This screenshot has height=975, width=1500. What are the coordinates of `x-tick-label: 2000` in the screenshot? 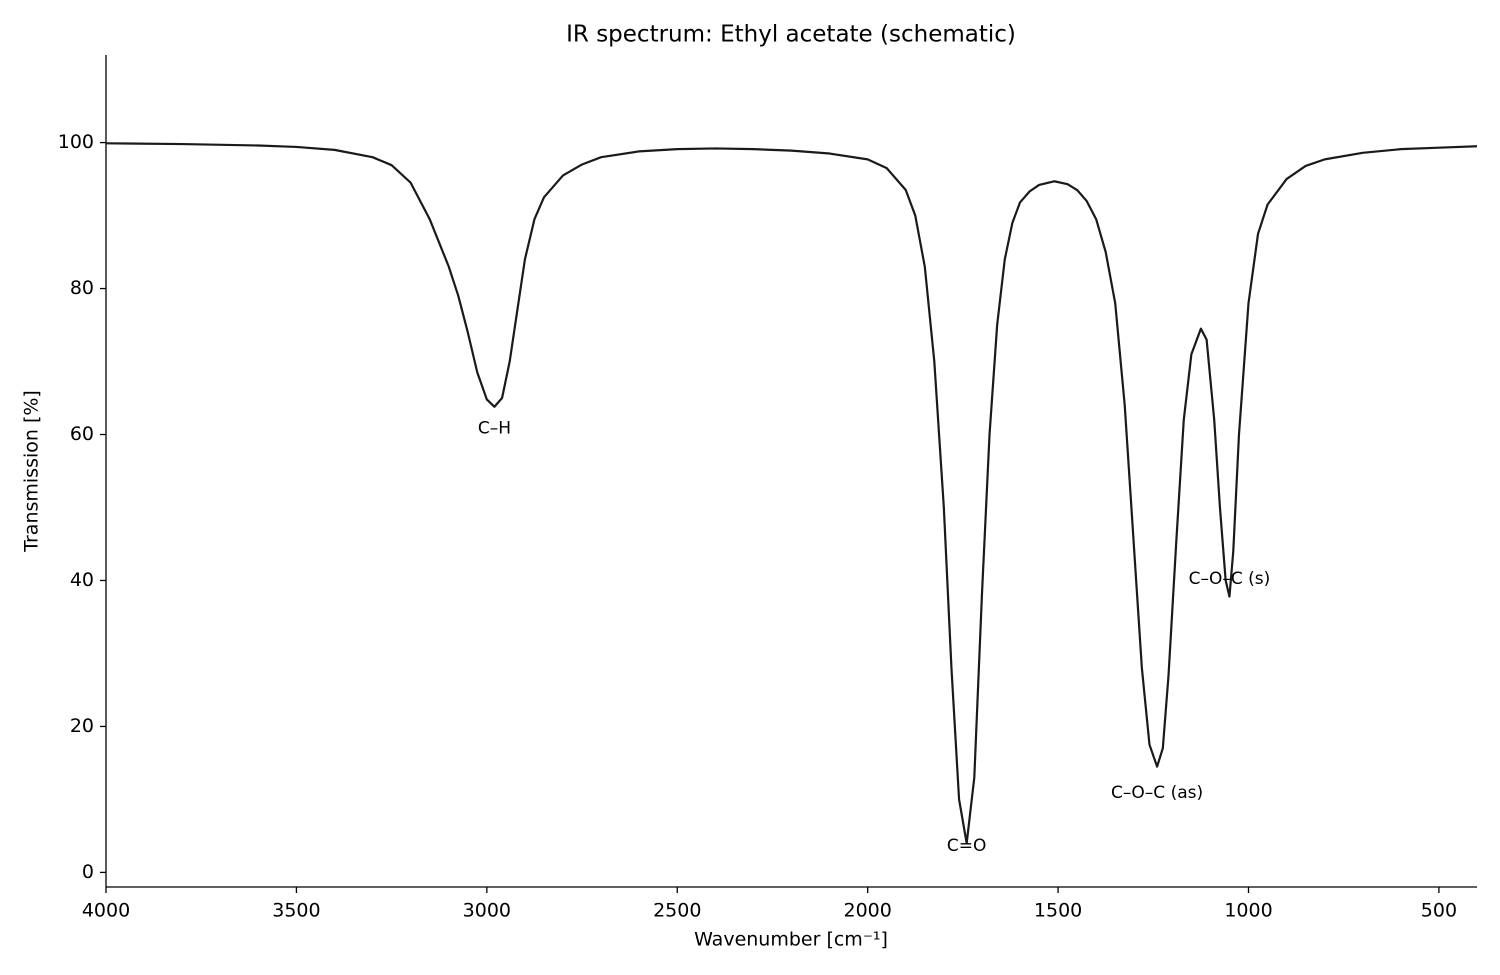 It's located at (867, 911).